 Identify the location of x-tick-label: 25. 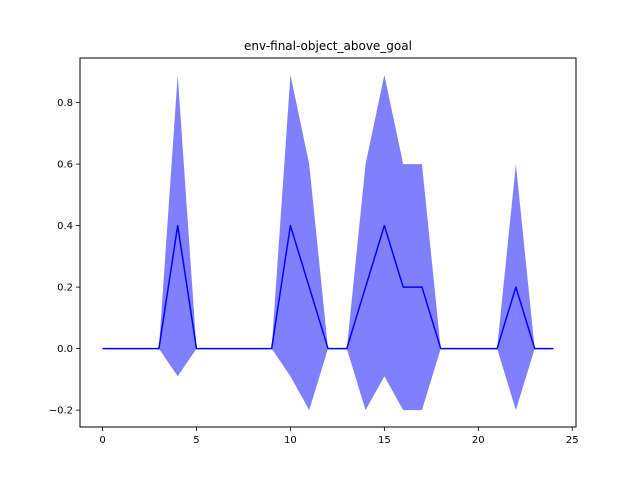
(572, 440).